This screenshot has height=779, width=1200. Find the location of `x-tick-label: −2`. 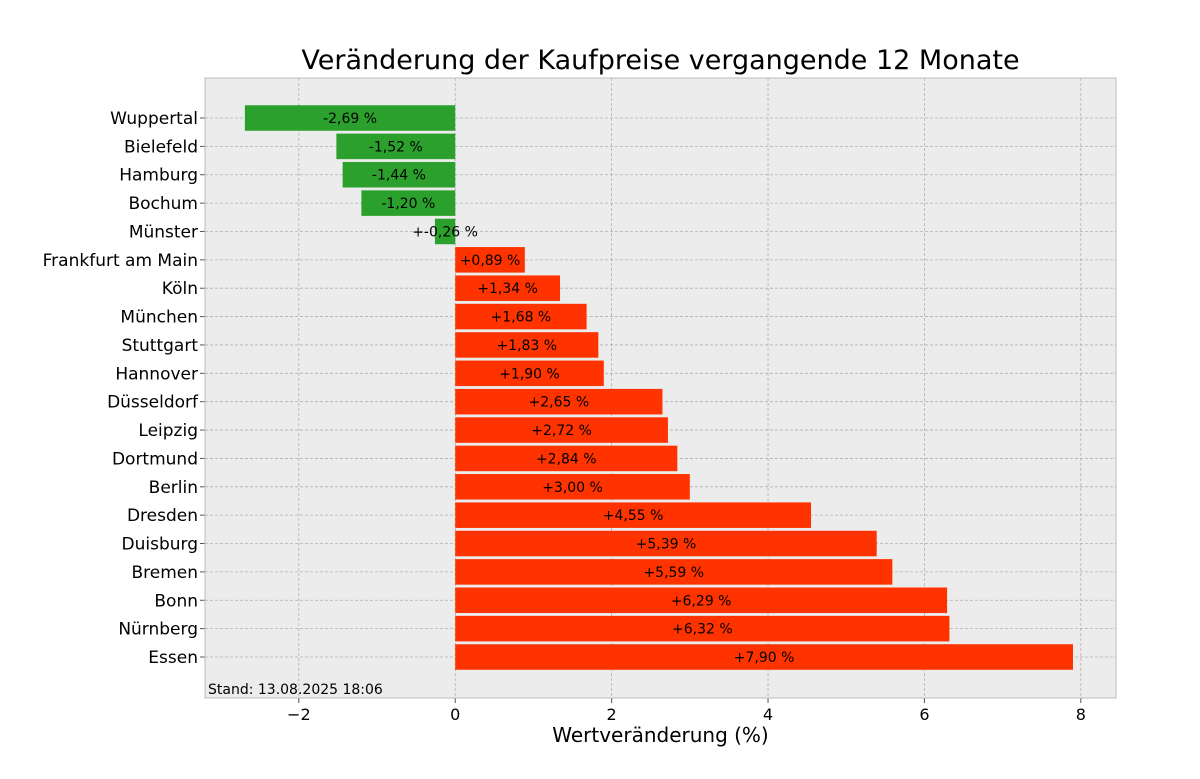

x-tick-label: −2 is located at coordinates (299, 714).